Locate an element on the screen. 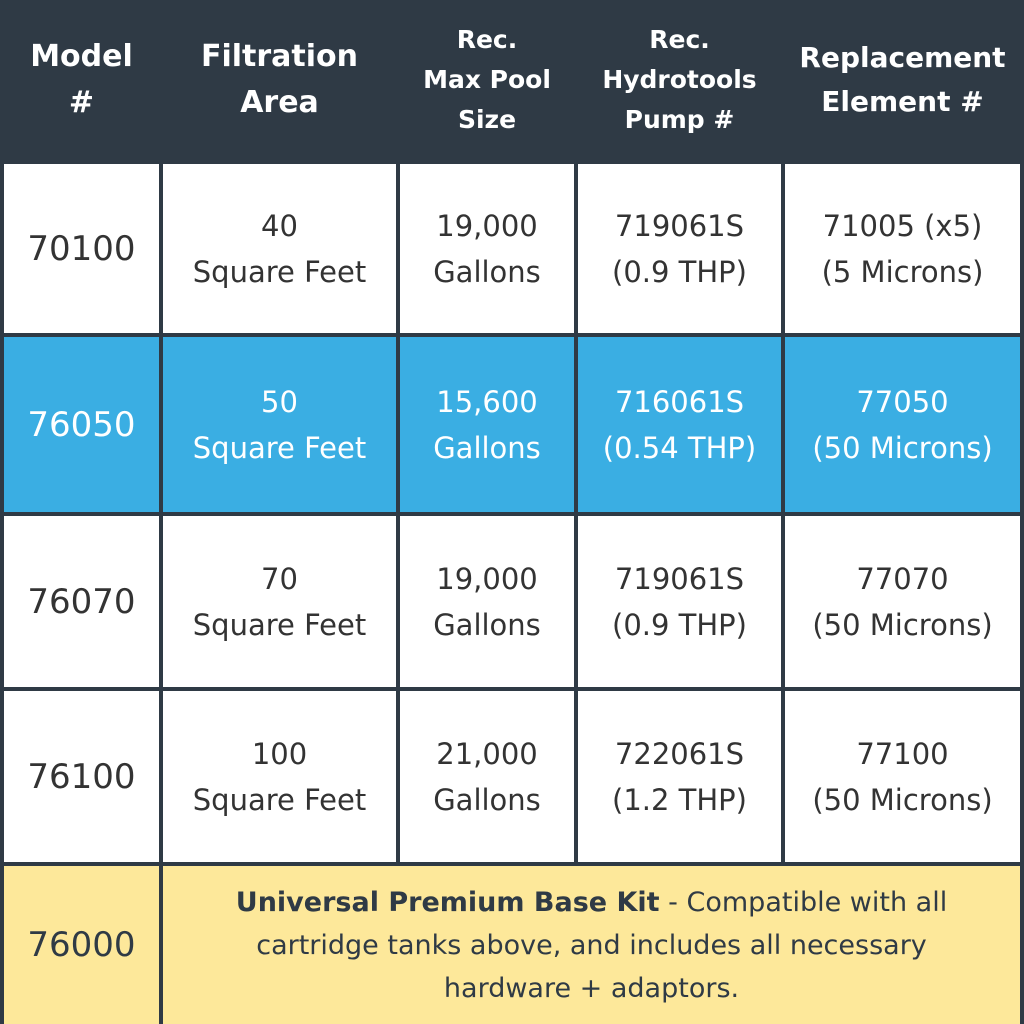 The height and width of the screenshot is (1024, 1024). pump-cell: 722061S (1.2 THP) is located at coordinates (679, 776).